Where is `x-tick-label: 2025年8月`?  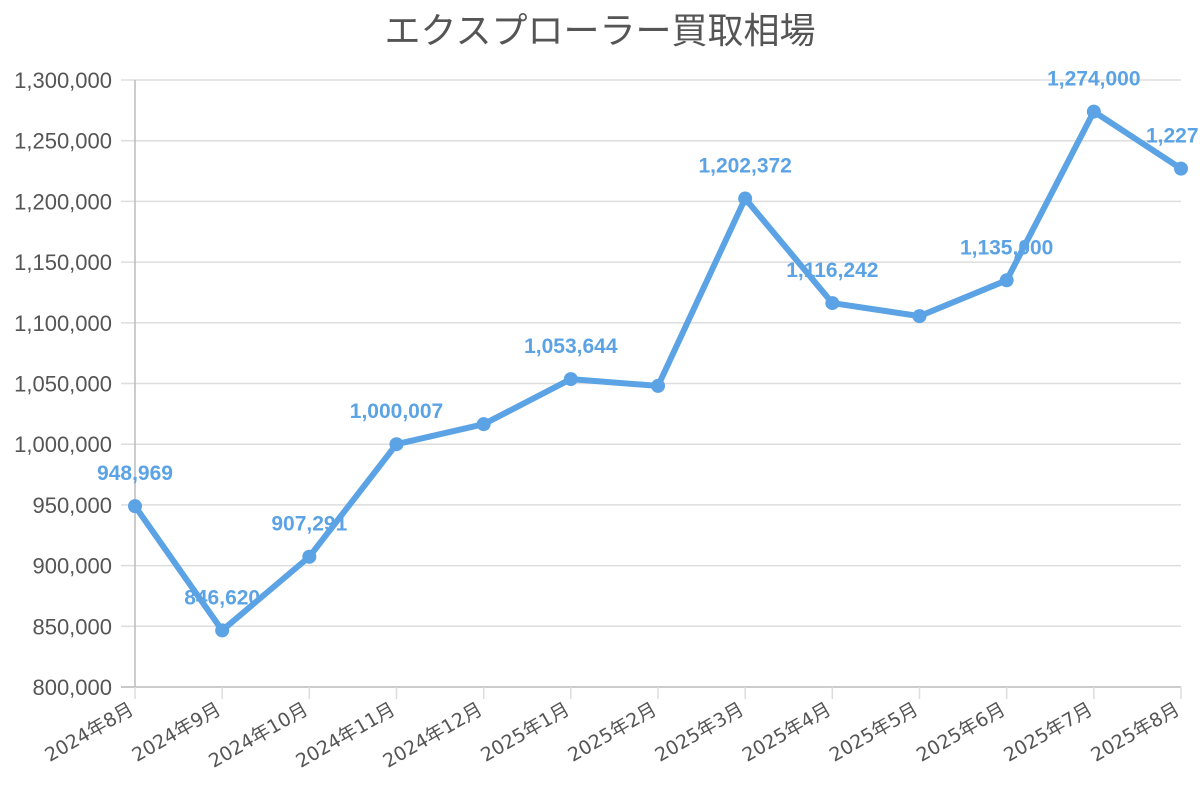
x-tick-label: 2025年8月 is located at coordinates (1135, 732).